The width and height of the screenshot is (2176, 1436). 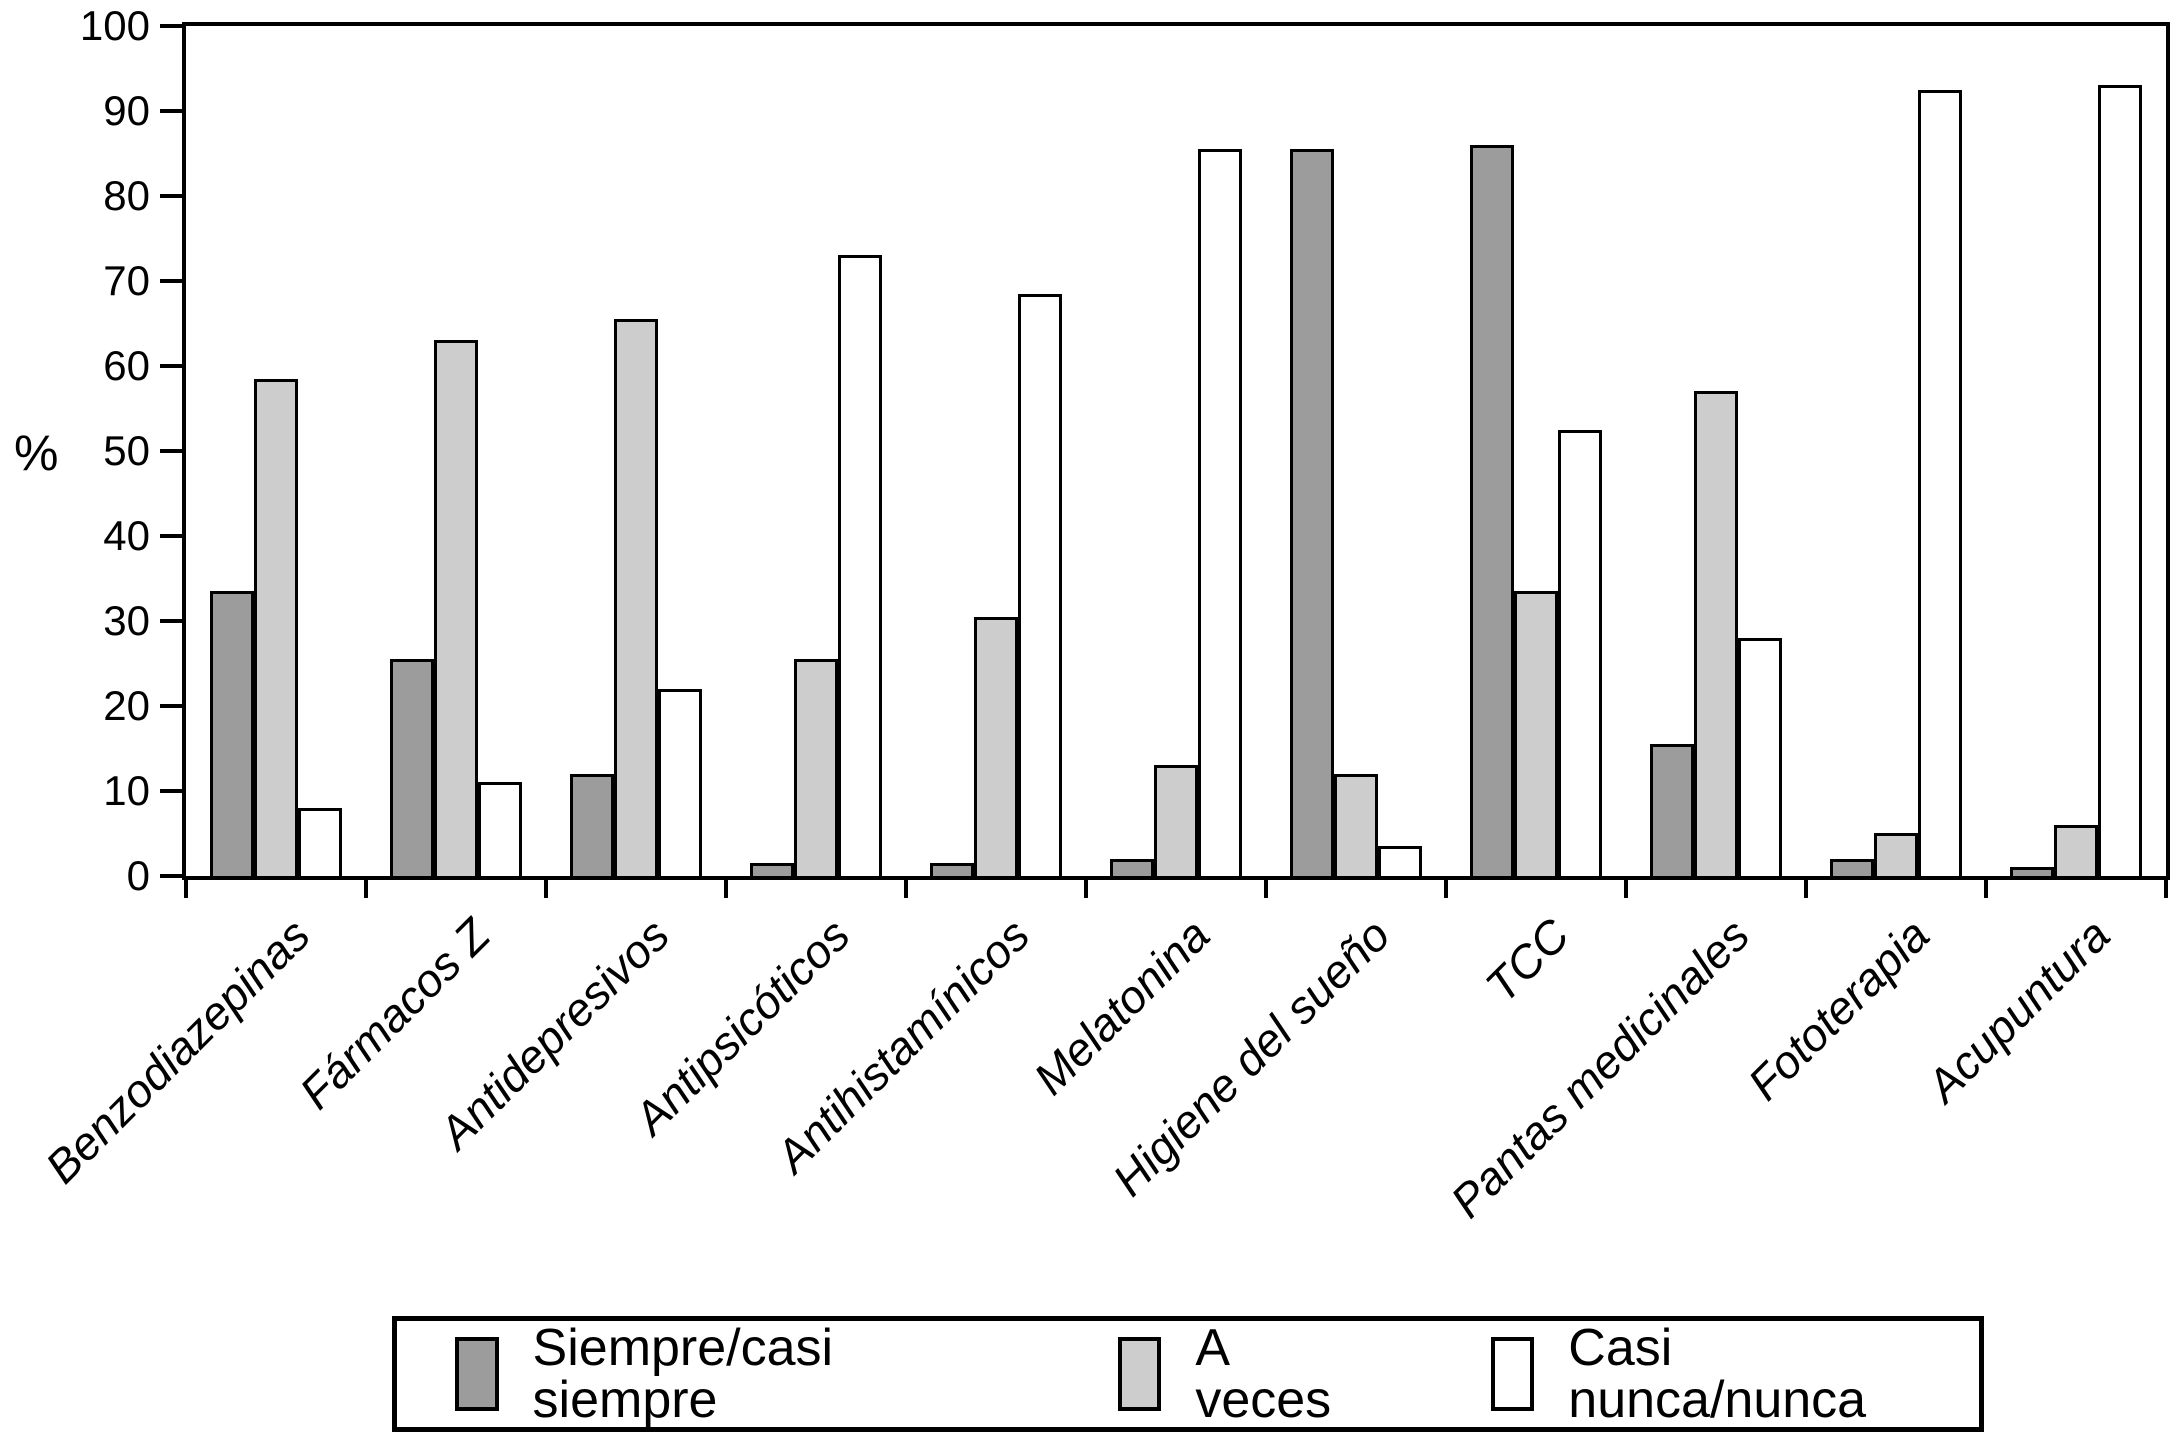 What do you see at coordinates (126, 705) in the screenshot?
I see `y-tick-label: 20` at bounding box center [126, 705].